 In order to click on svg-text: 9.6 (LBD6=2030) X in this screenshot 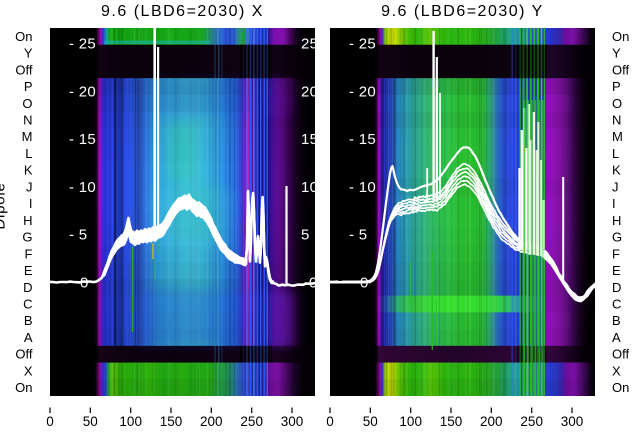, I will do `click(182, 11)`.